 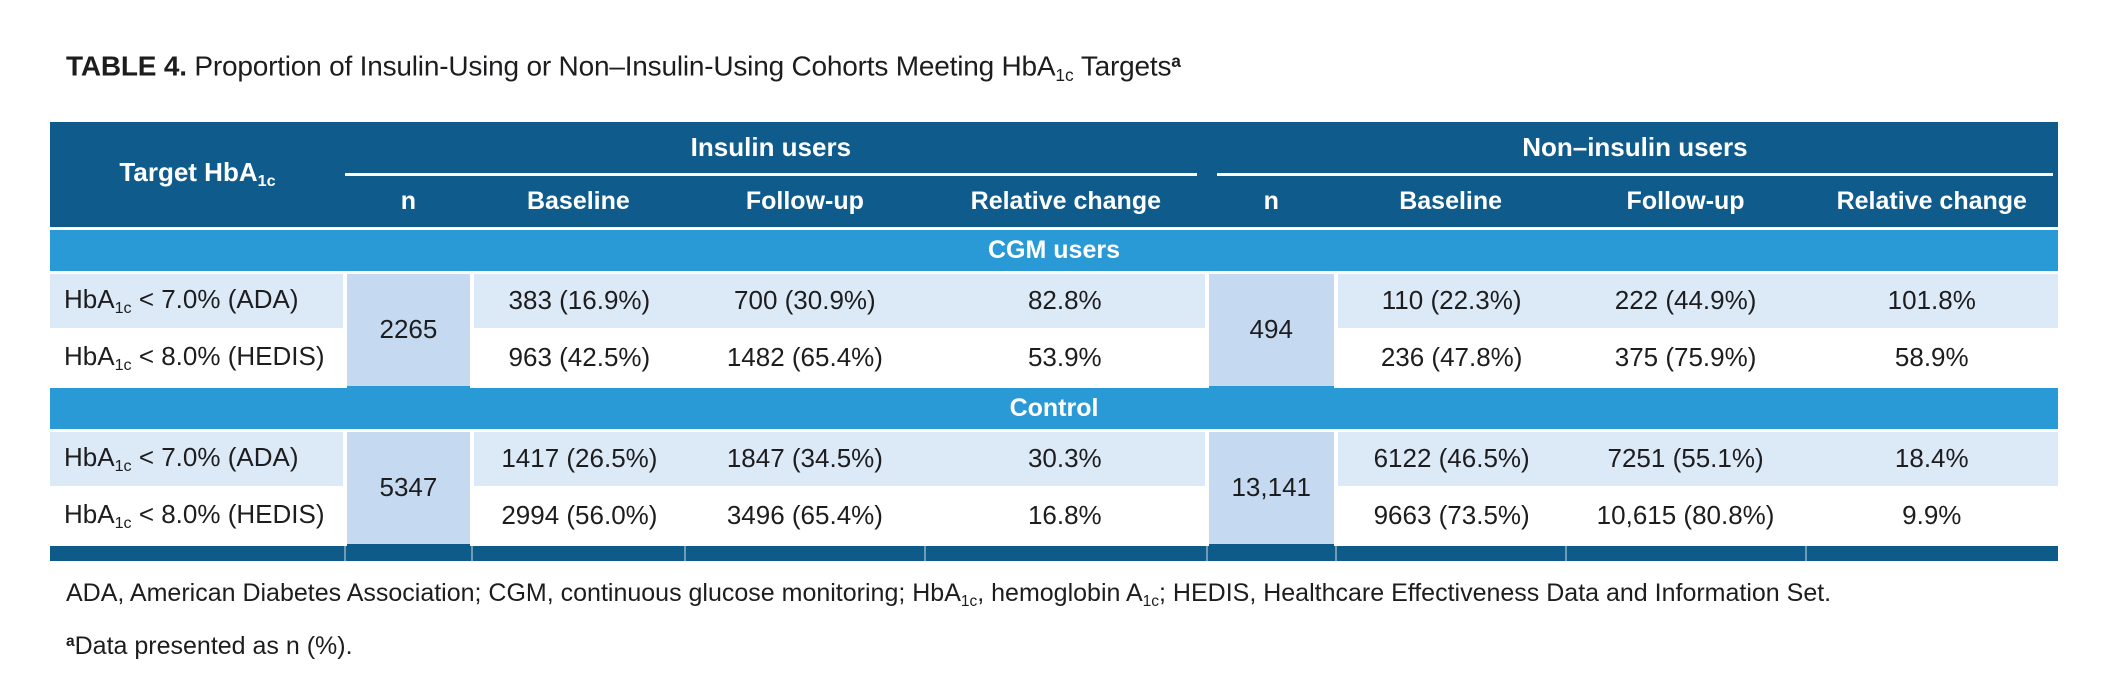 What do you see at coordinates (408, 329) in the screenshot?
I see `n-cell-insulin-cgm: 2265` at bounding box center [408, 329].